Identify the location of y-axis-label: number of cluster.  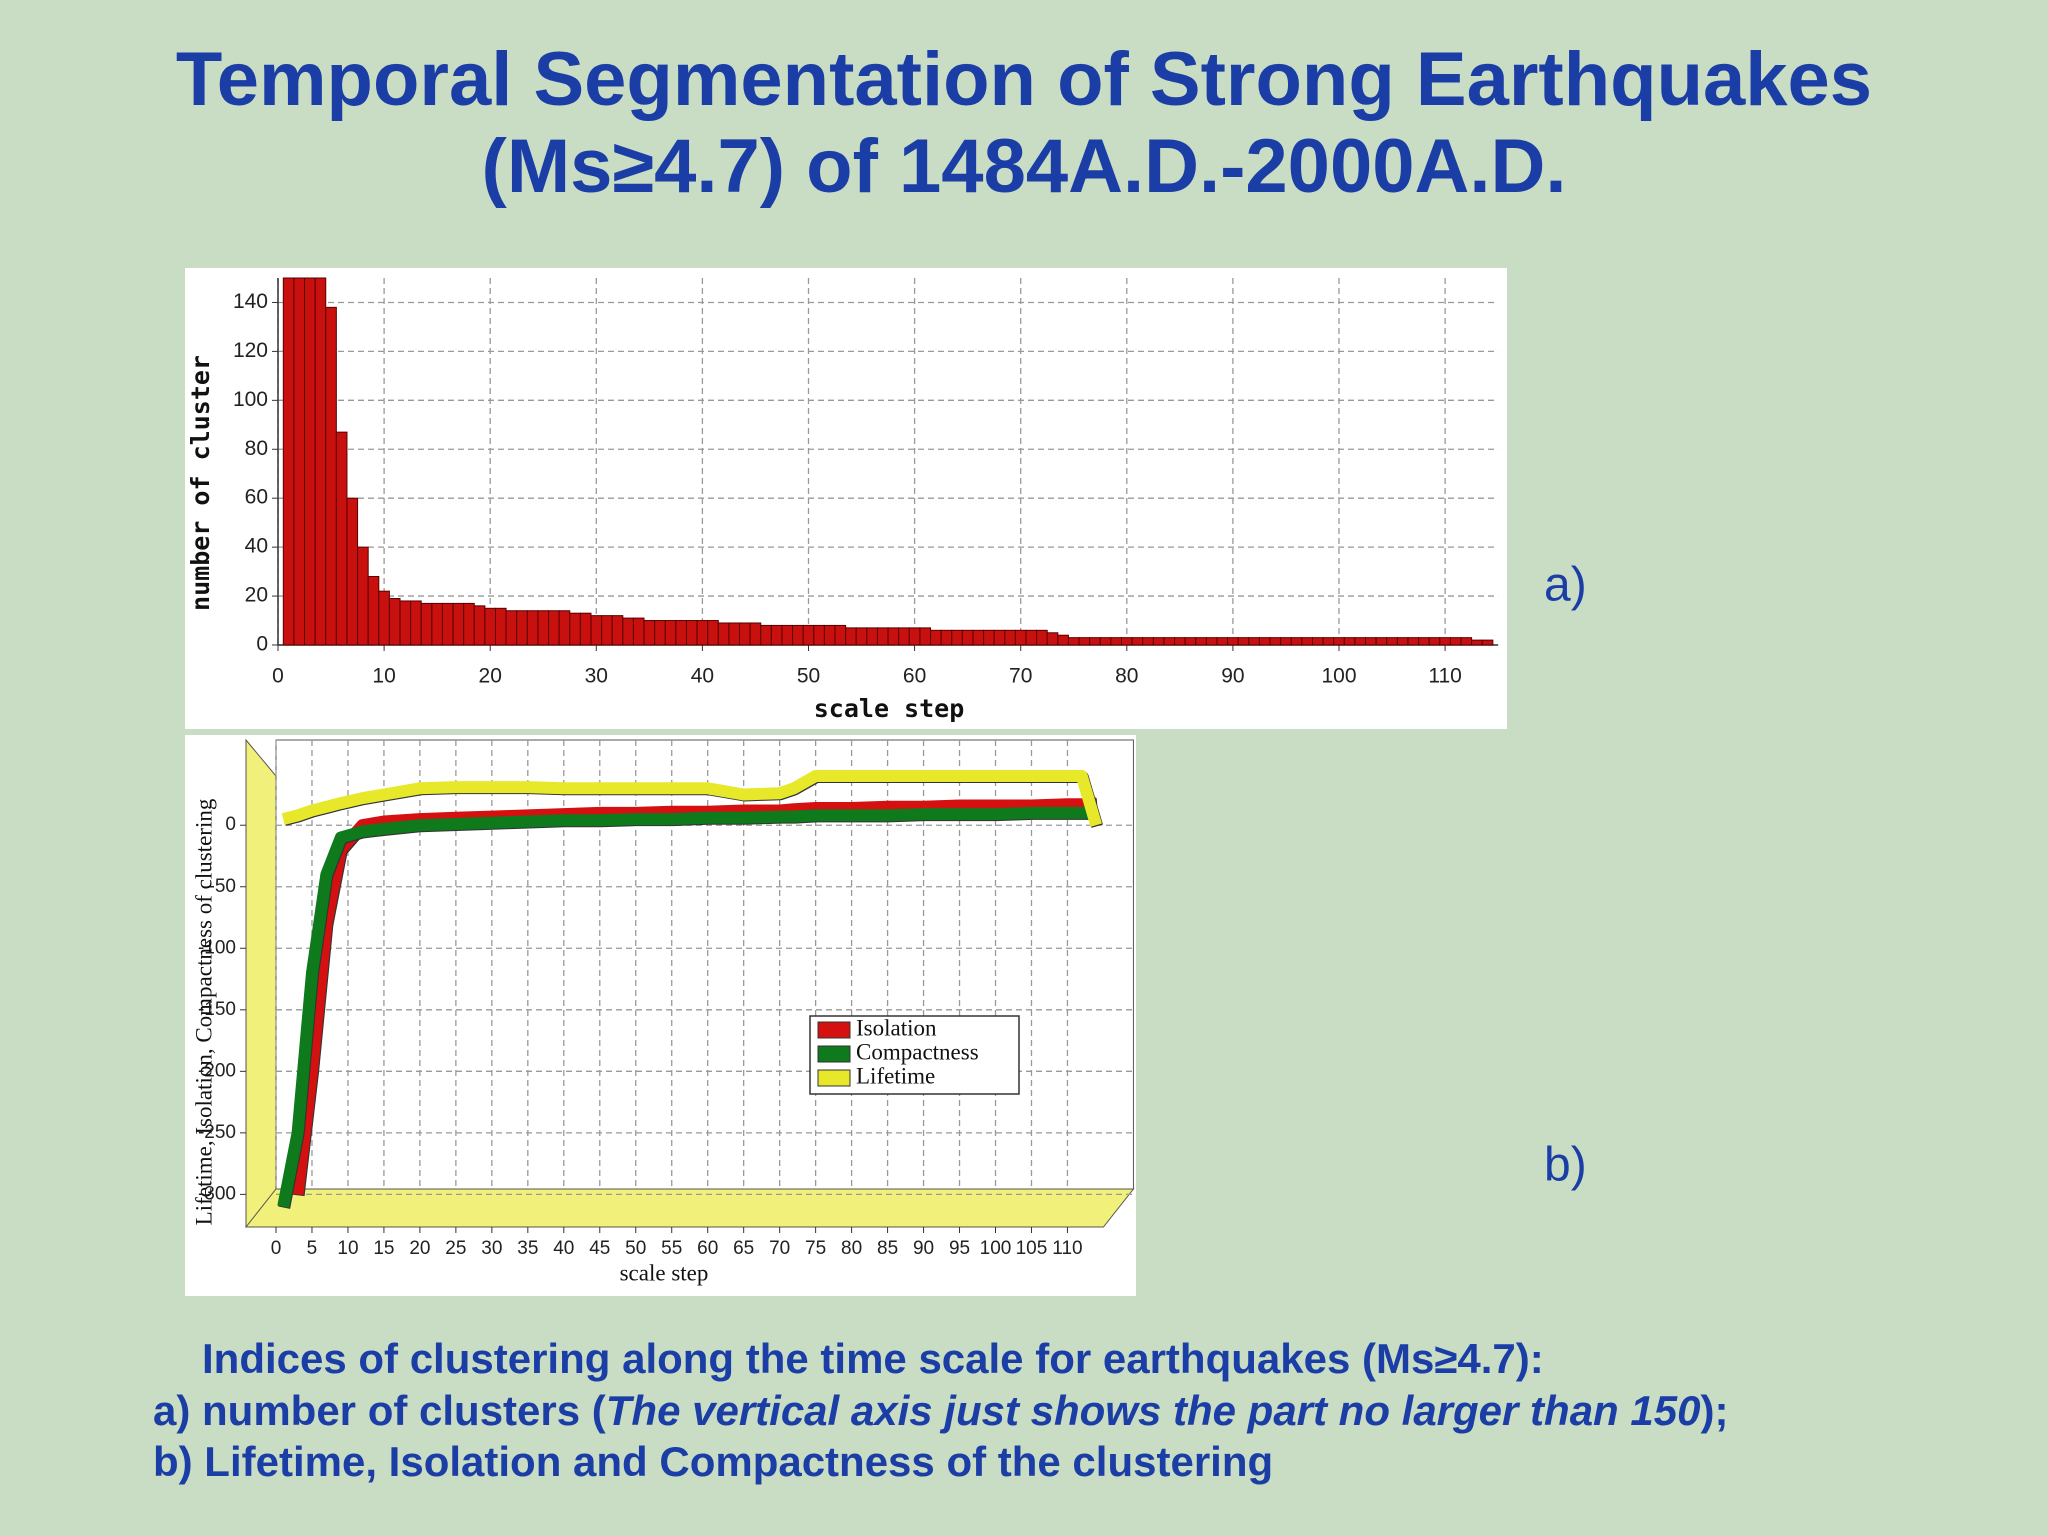
(200, 483).